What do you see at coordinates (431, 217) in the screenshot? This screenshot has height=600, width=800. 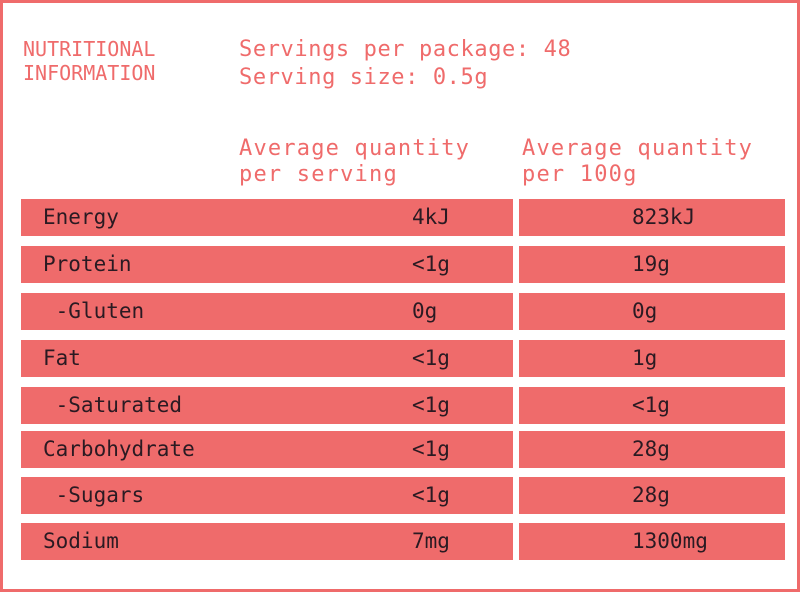 I see `per-serving-value: 4kJ` at bounding box center [431, 217].